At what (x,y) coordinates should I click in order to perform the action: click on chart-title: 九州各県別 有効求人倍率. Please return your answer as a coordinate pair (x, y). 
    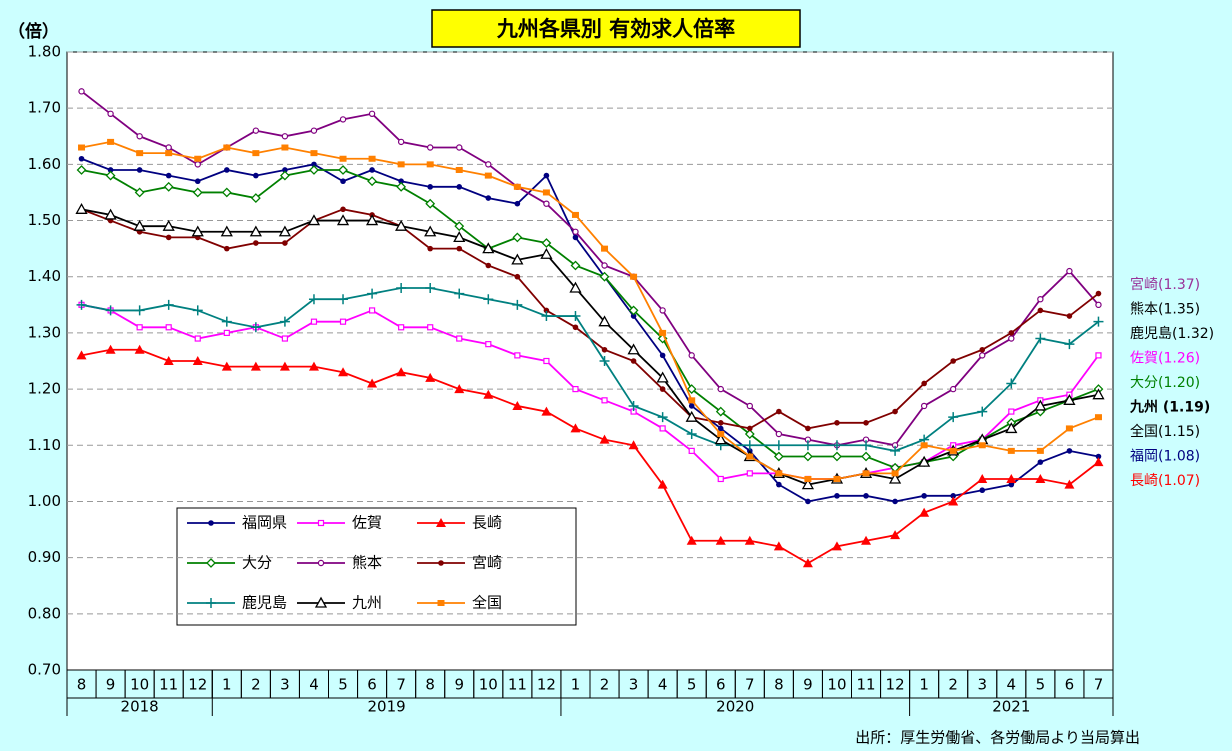
    Looking at the image, I should click on (615, 29).